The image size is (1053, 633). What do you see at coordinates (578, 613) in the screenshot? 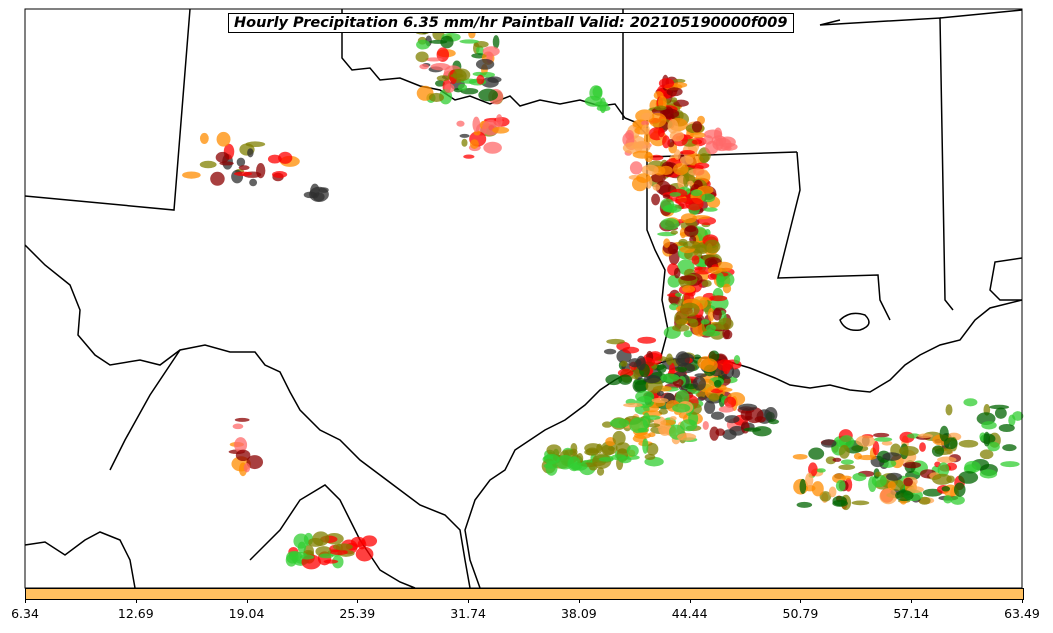
I see `colorbar-tick-label: 38.09` at bounding box center [578, 613].